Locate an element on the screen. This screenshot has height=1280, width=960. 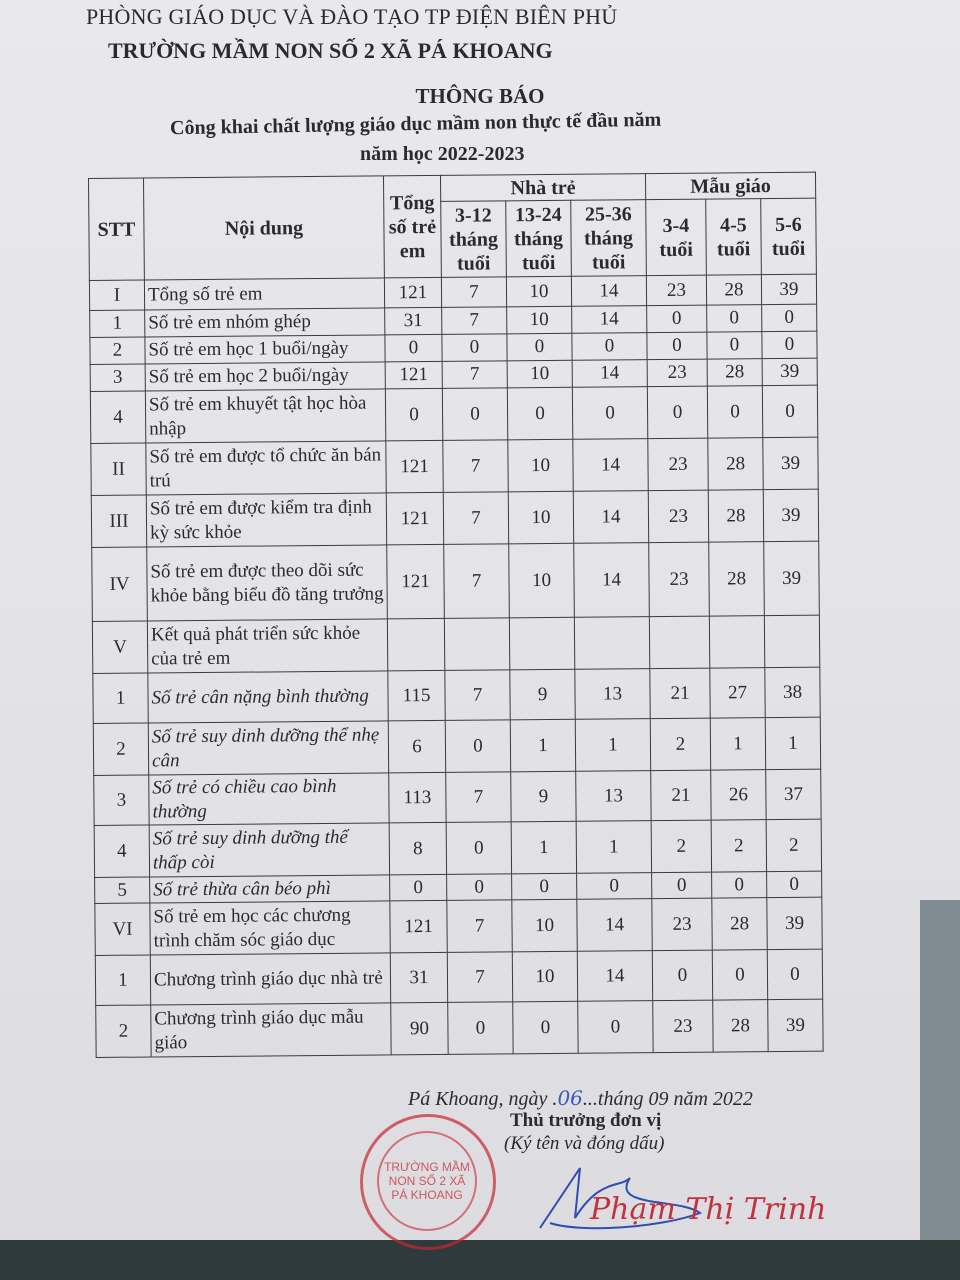
row-content: Số trẻ em khuyết tật học hòa nhập is located at coordinates (265, 416).